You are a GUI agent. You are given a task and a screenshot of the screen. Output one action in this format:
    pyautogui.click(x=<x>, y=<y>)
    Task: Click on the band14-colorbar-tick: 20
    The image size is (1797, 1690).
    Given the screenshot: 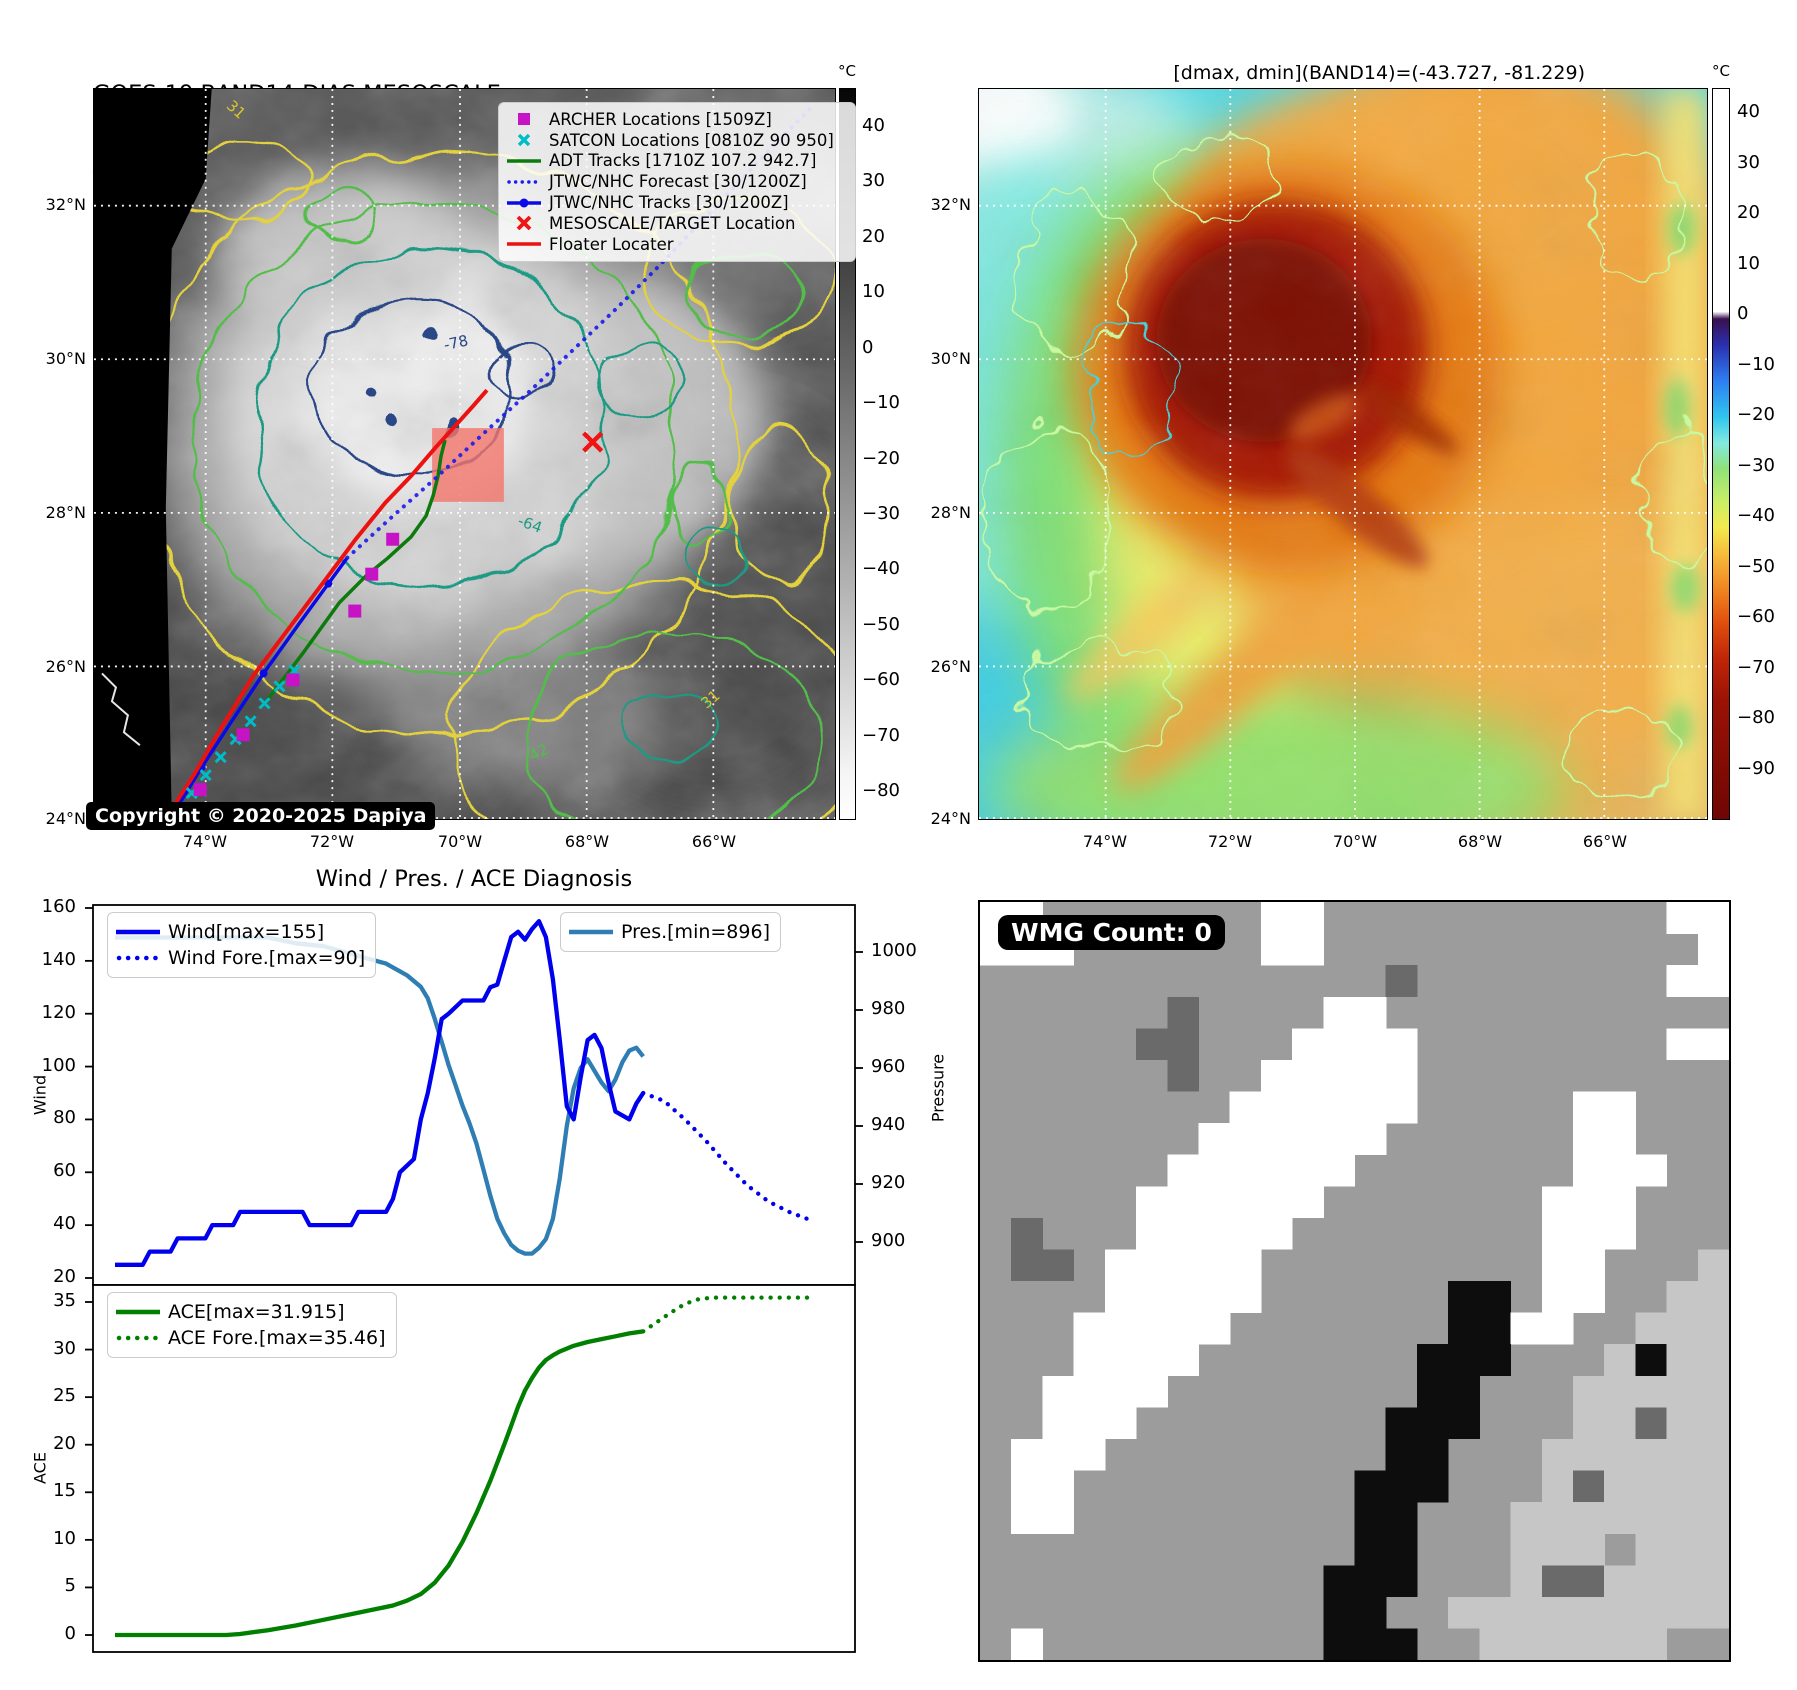 What is the action you would take?
    pyautogui.click(x=873, y=236)
    